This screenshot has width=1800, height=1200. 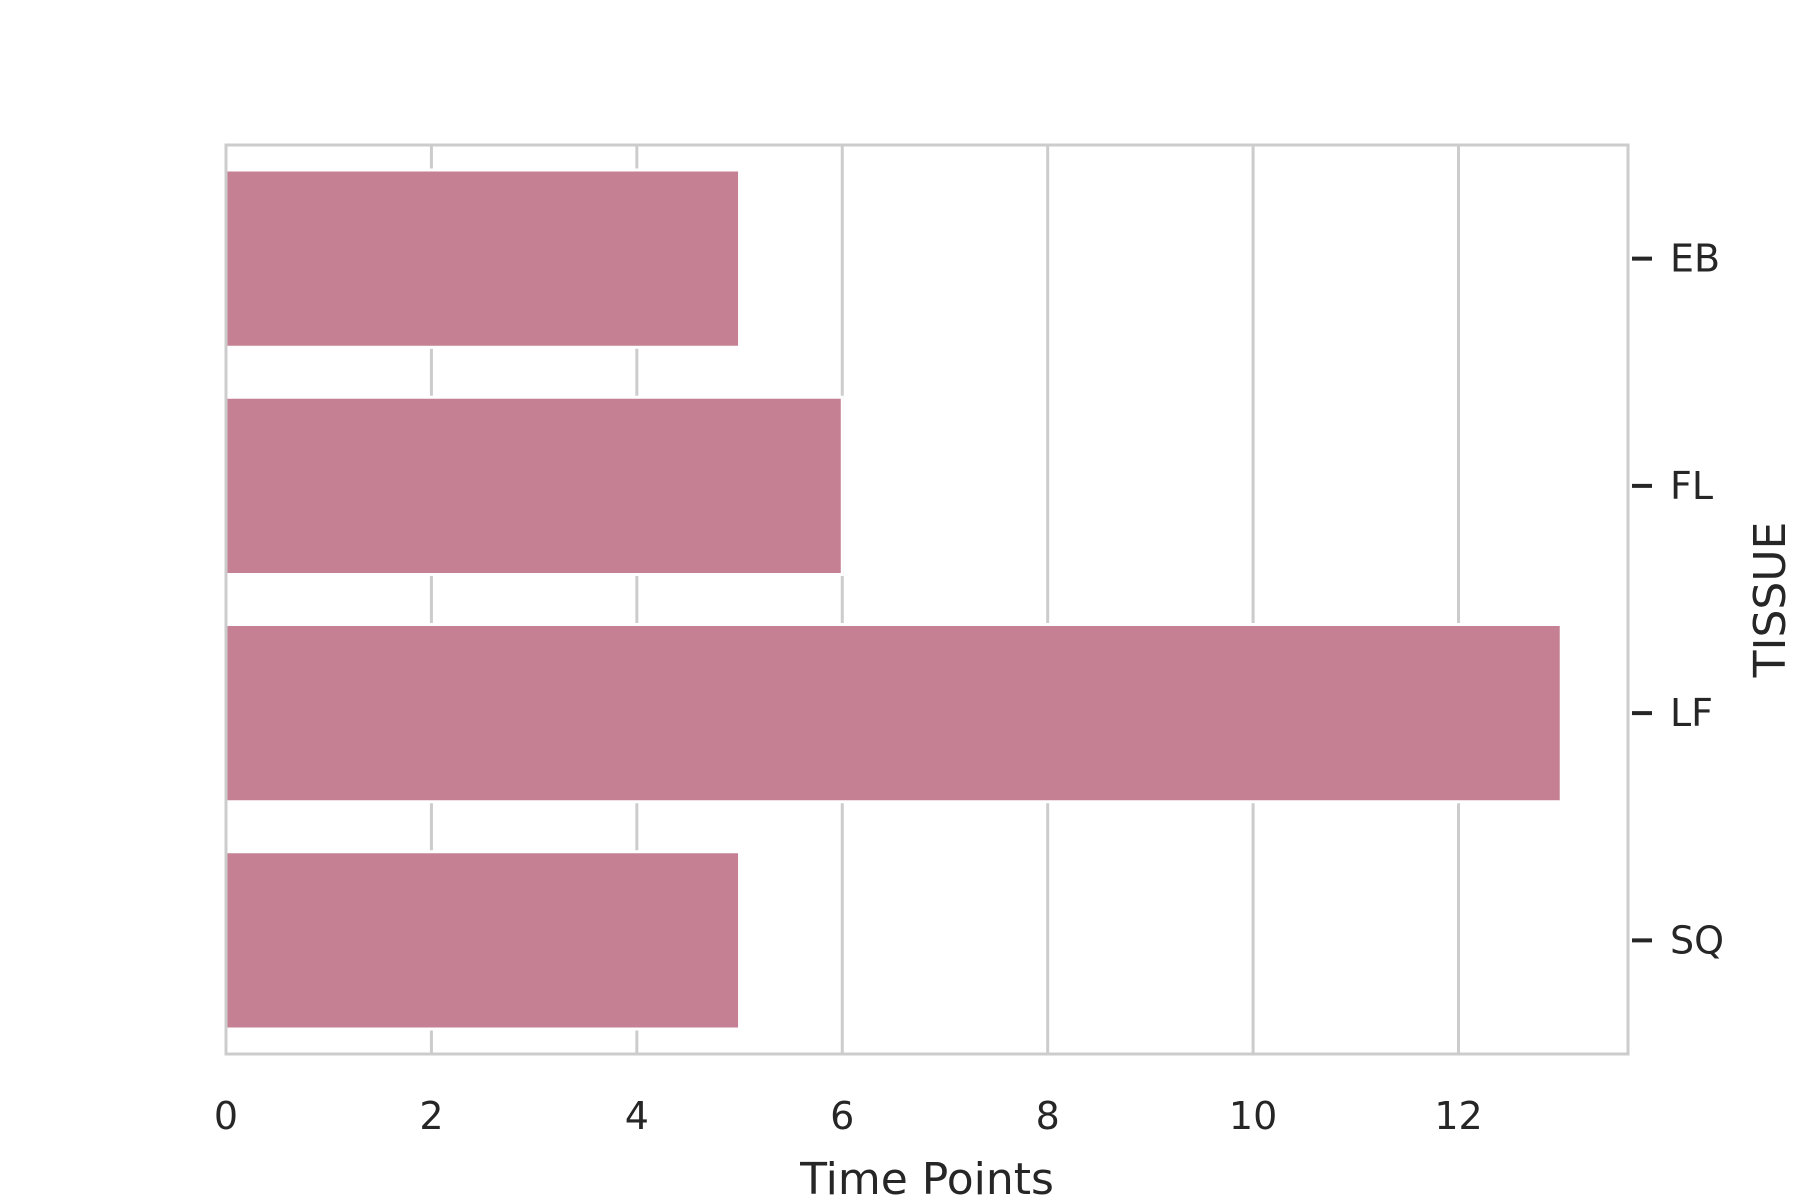 What do you see at coordinates (226, 1116) in the screenshot?
I see `x-tick-label: 0` at bounding box center [226, 1116].